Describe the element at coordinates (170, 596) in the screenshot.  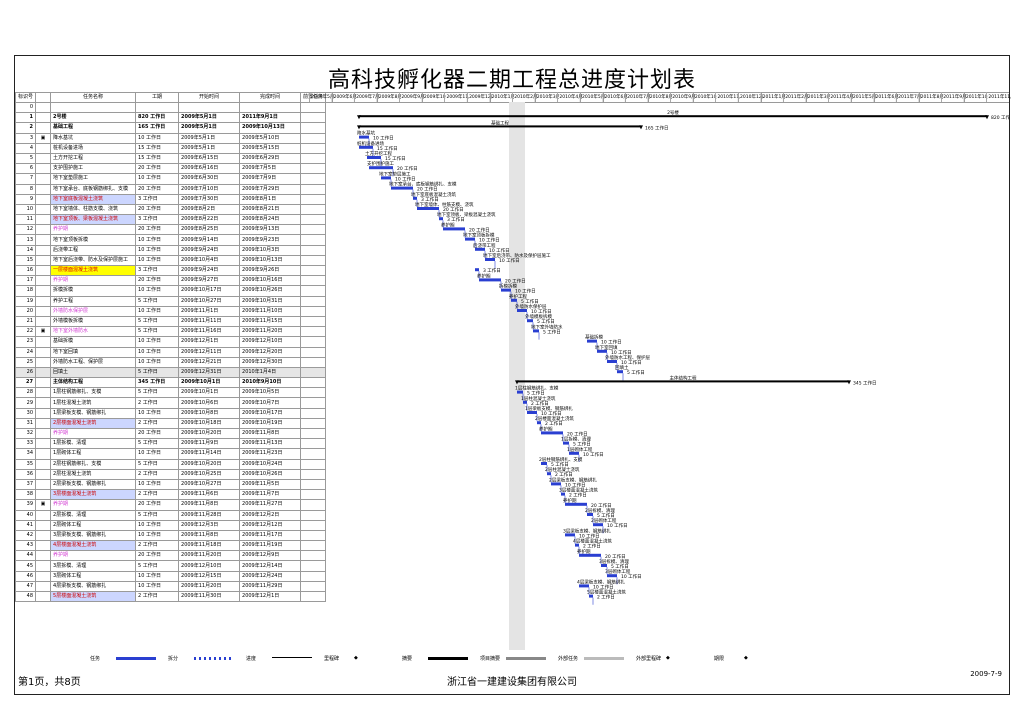
I see `table-row: 48 5层楼面混凝土浇筑 2 工作日 2009年11月30日 2009年12月1日` at that location.